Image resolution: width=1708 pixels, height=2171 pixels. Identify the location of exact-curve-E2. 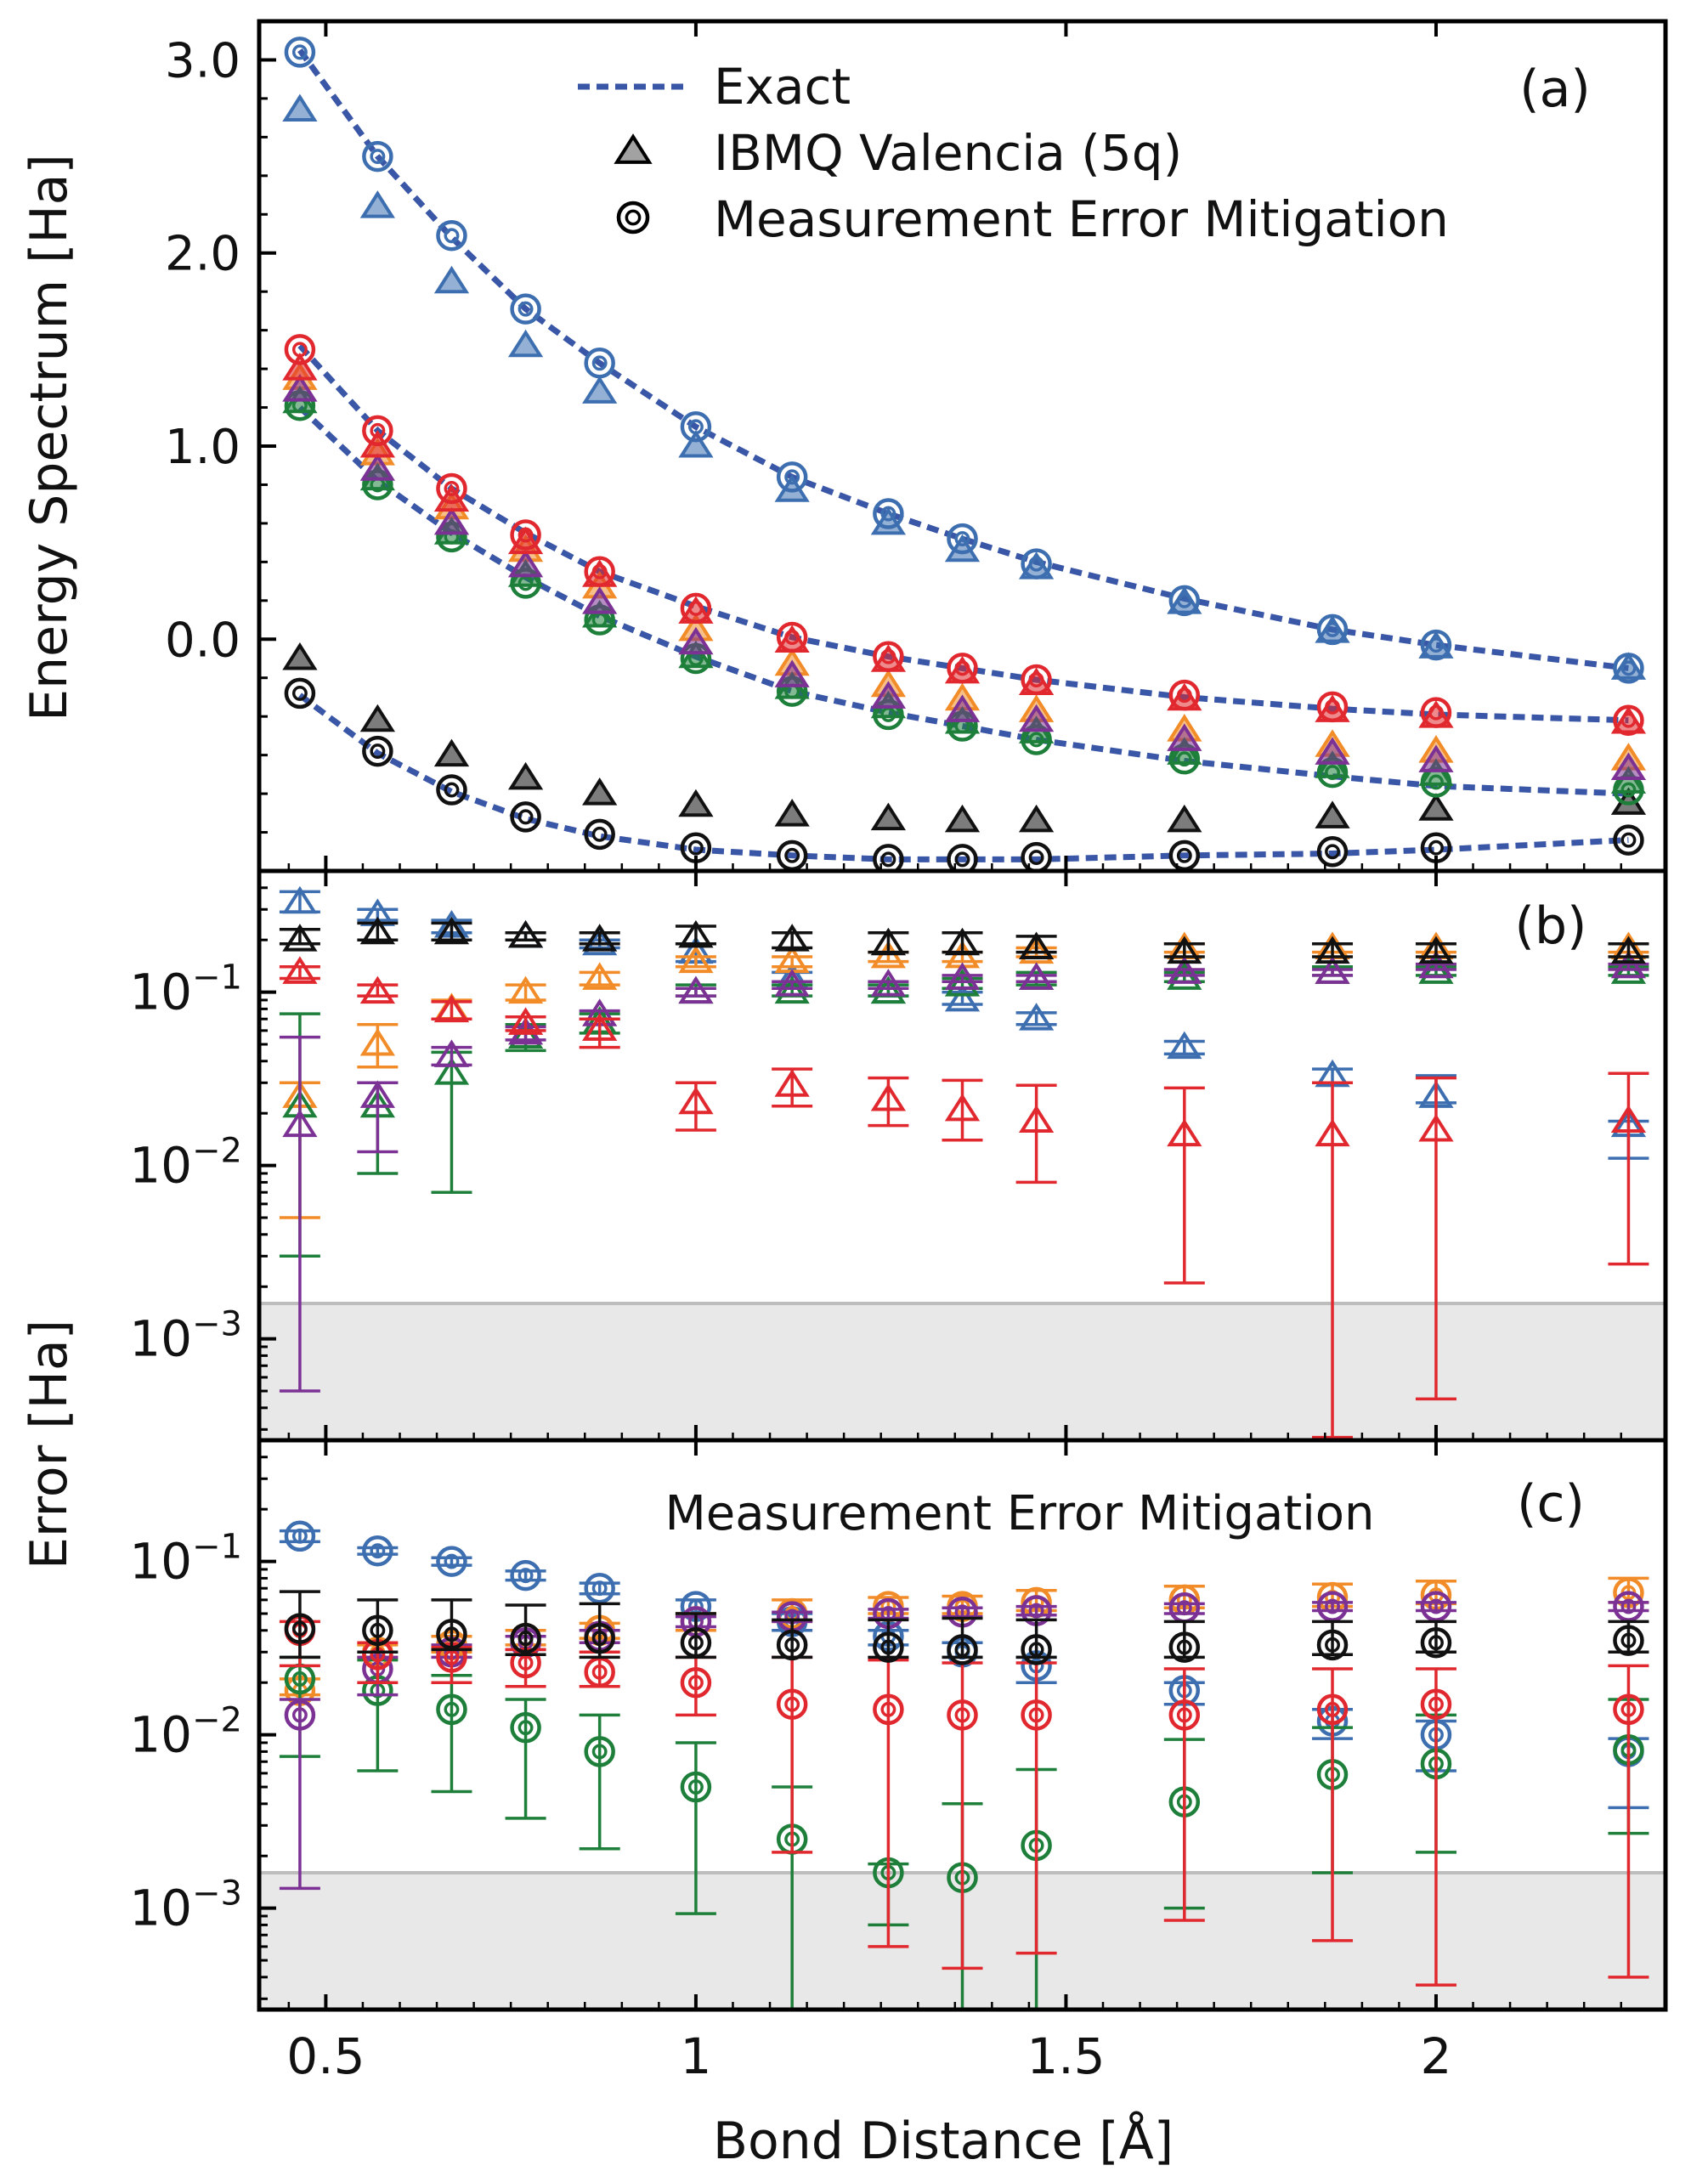
(963, 533).